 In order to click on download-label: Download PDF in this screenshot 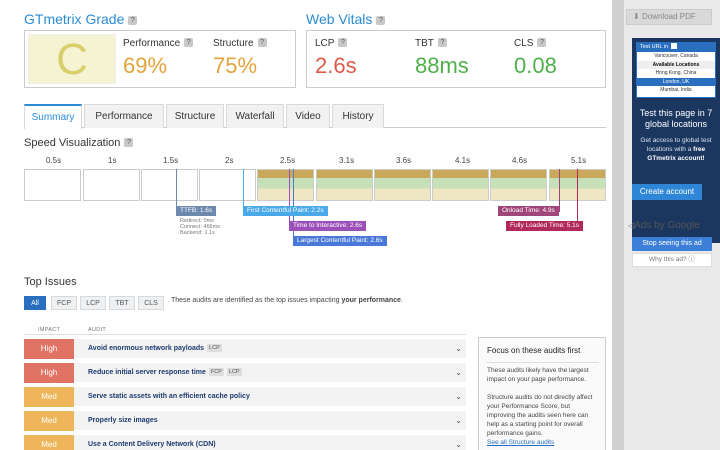, I will do `click(668, 16)`.